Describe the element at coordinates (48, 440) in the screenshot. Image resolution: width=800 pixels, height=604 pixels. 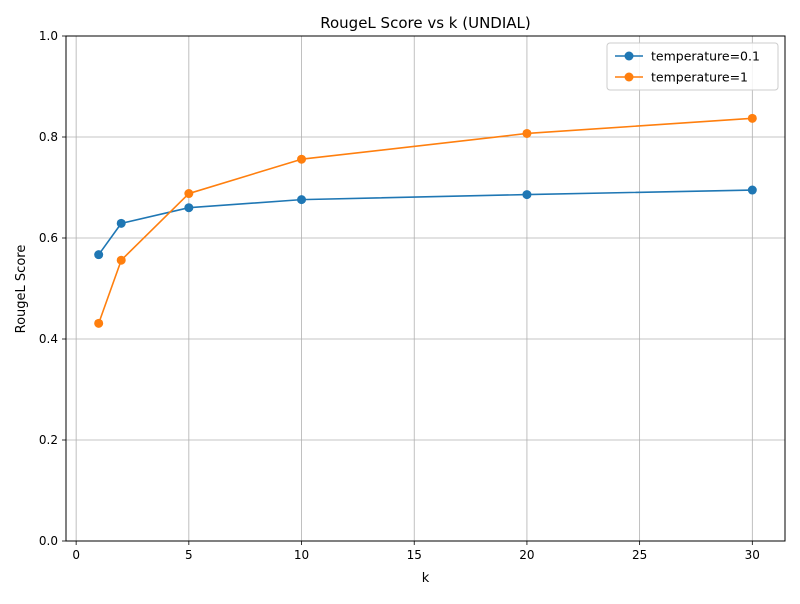
I see `y-tick-label: 0.2` at that location.